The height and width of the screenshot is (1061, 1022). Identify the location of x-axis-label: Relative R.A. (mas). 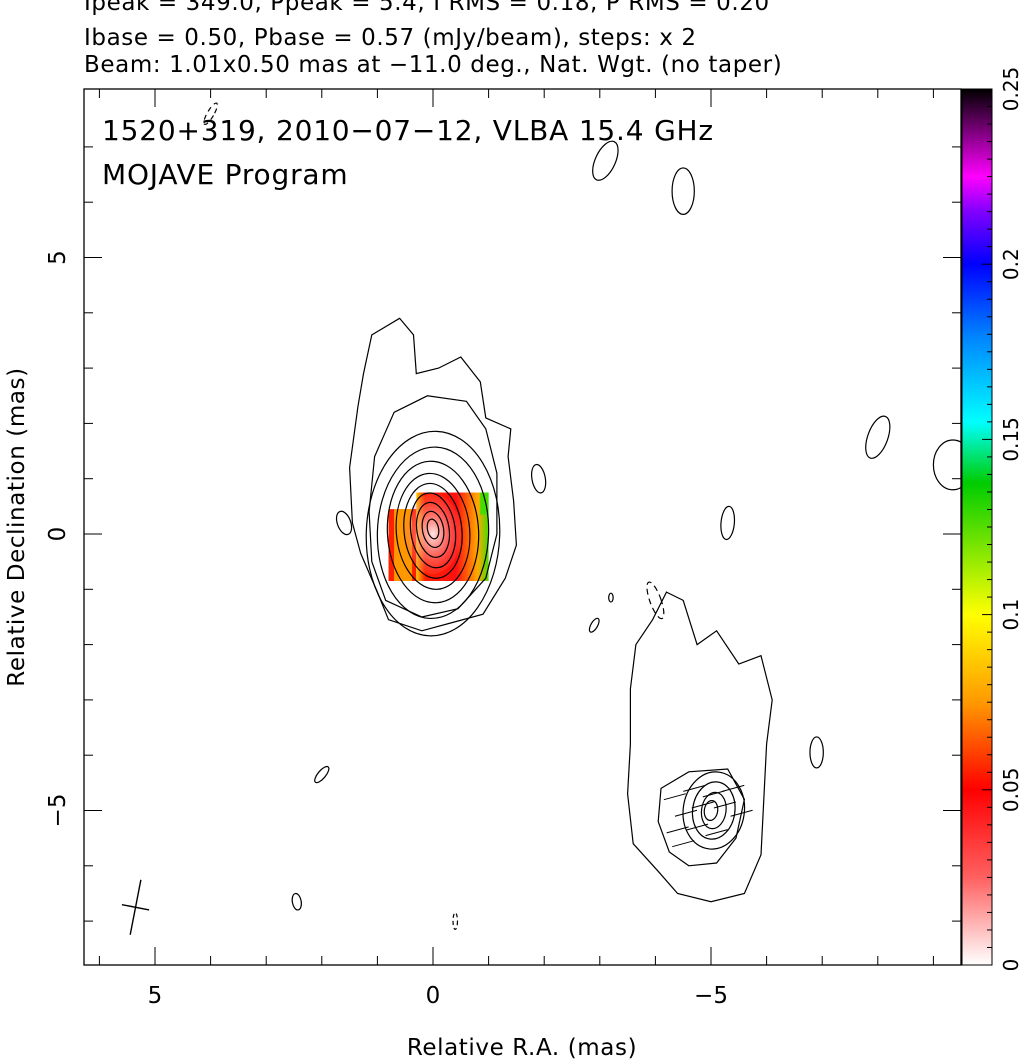
(522, 1048).